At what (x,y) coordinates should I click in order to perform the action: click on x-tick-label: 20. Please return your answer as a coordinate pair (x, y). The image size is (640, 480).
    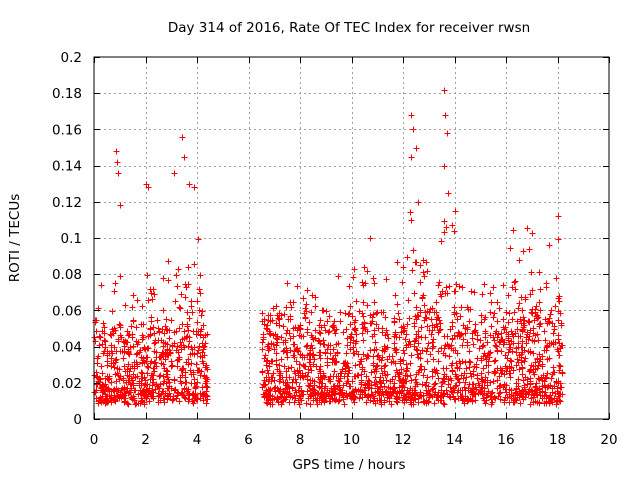
    Looking at the image, I should click on (608, 440).